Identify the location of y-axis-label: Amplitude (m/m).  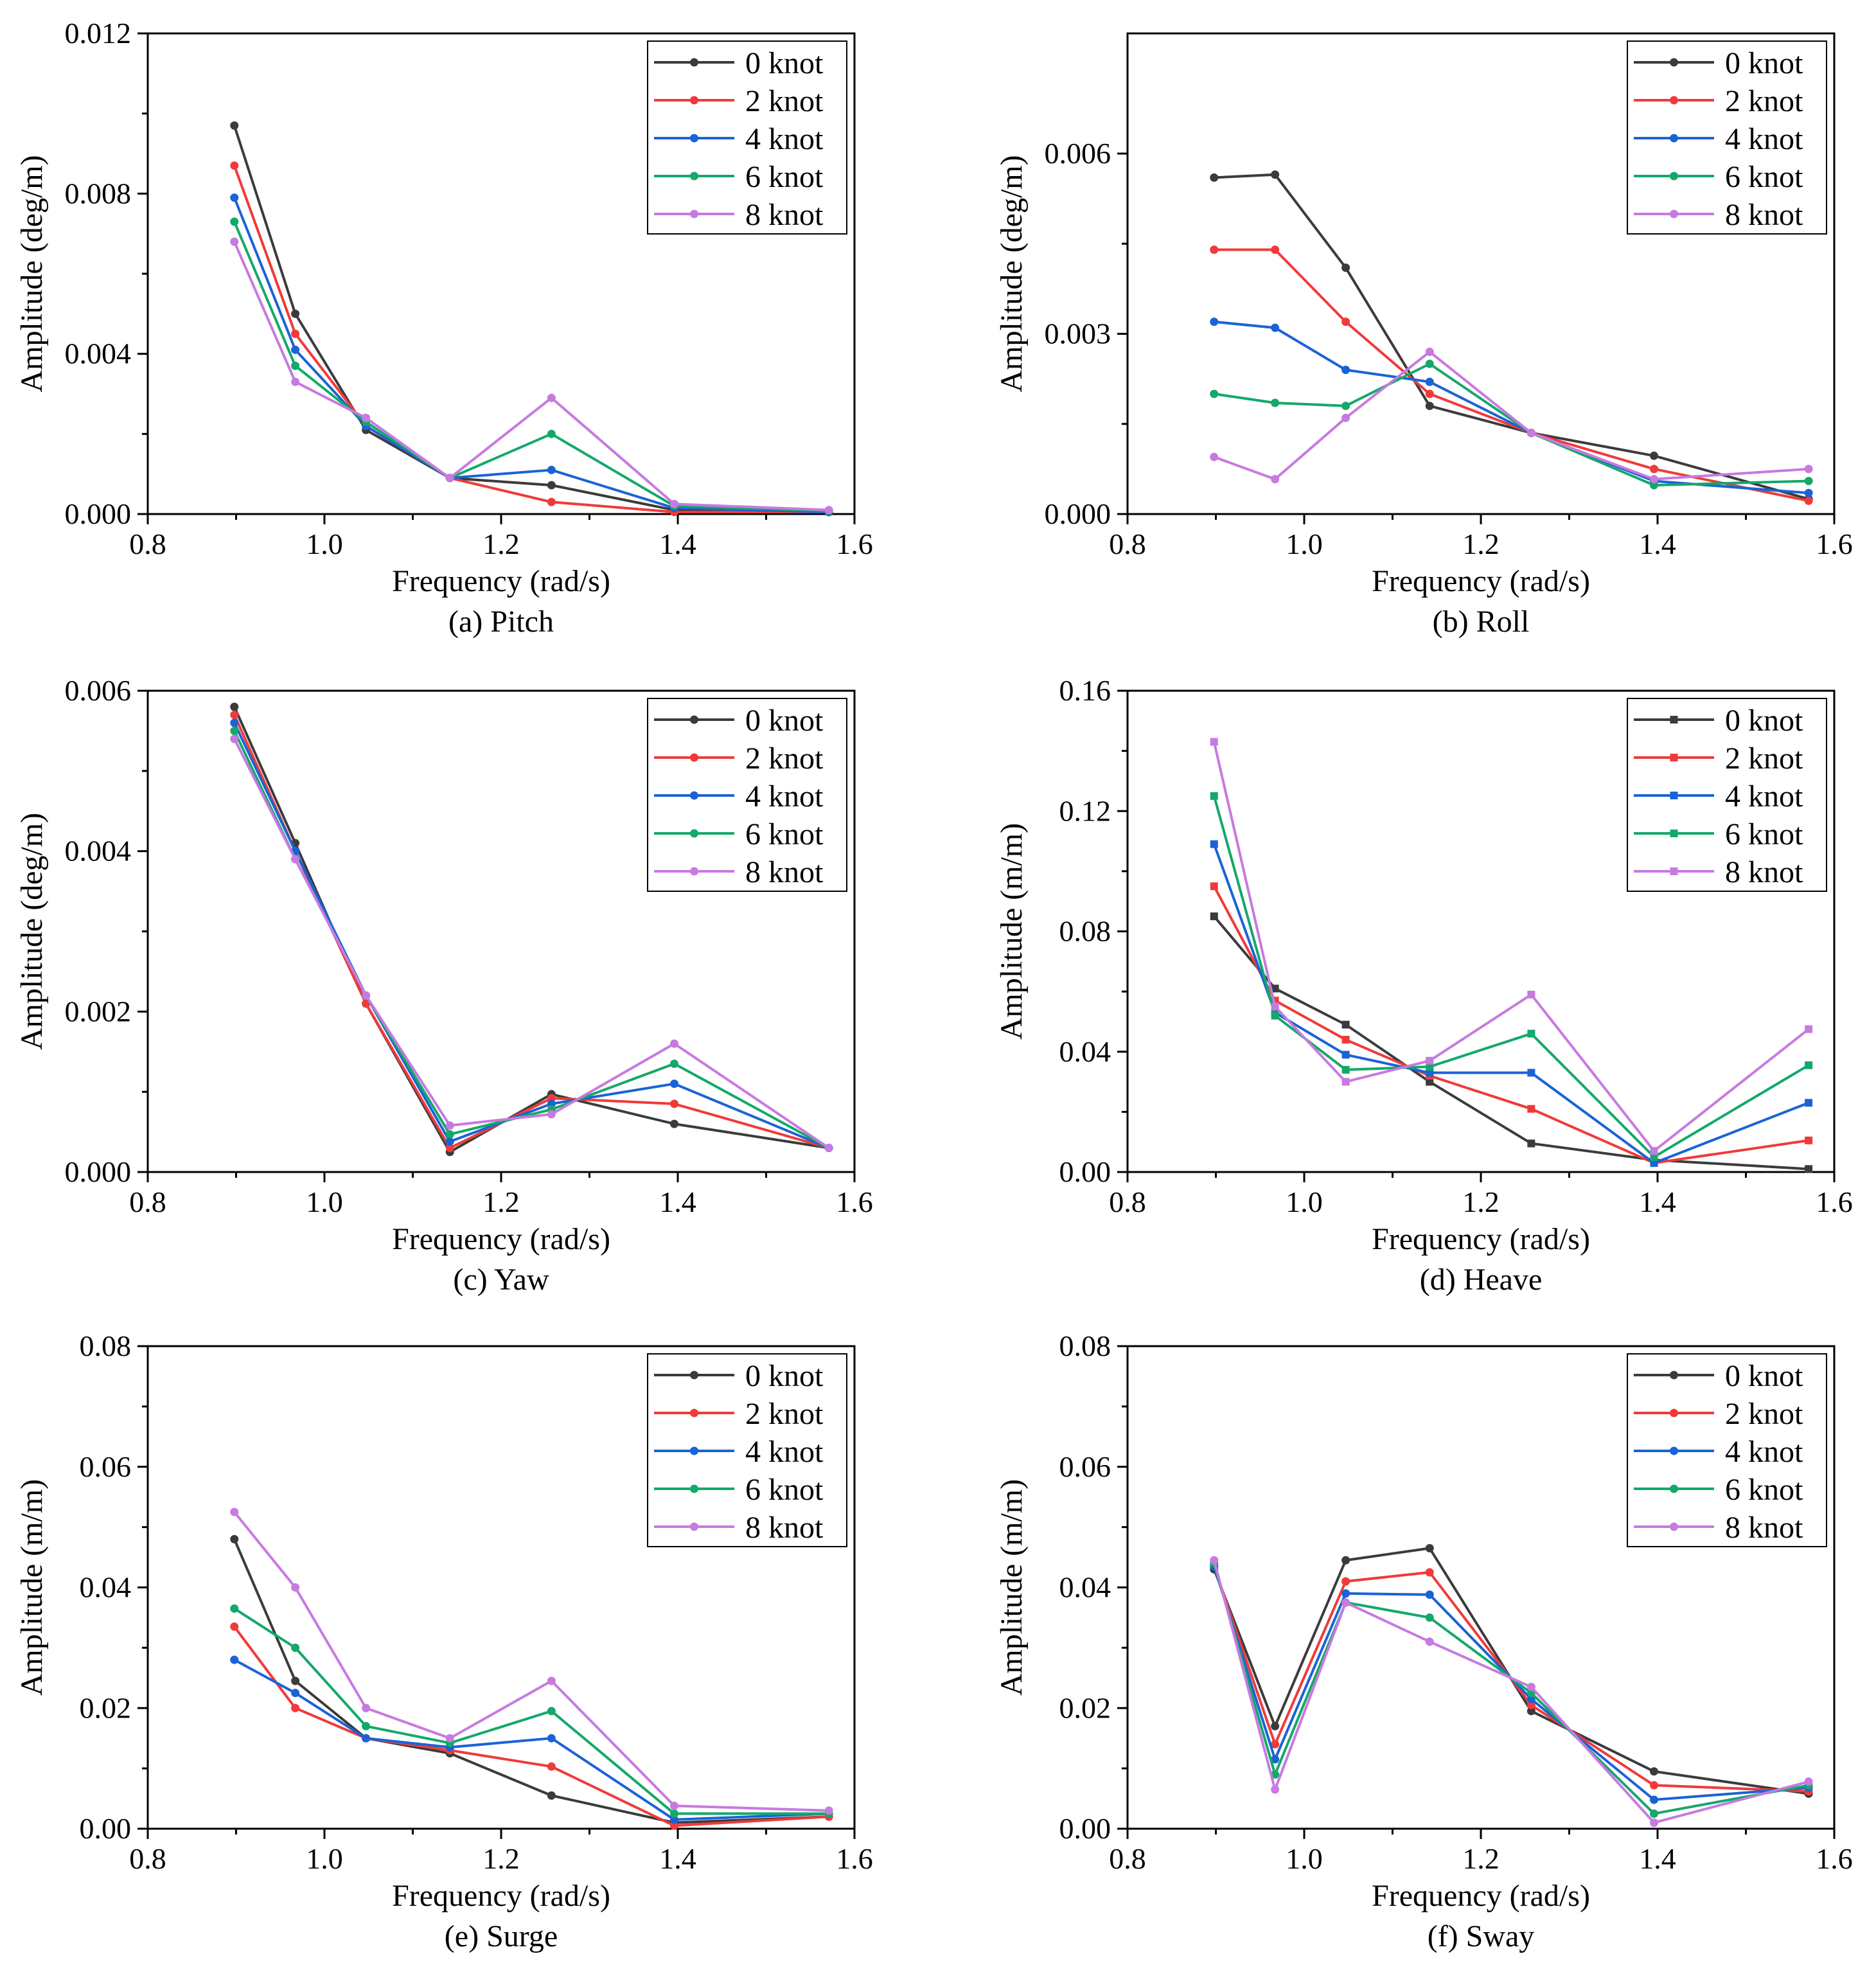
(1012, 931).